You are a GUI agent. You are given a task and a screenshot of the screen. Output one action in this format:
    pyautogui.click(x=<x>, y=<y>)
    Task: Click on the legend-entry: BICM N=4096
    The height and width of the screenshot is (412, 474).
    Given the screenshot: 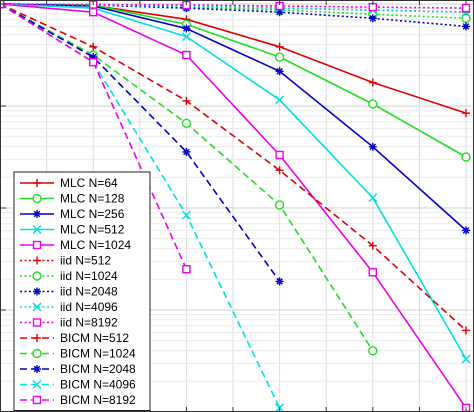 What is the action you would take?
    pyautogui.click(x=78, y=385)
    